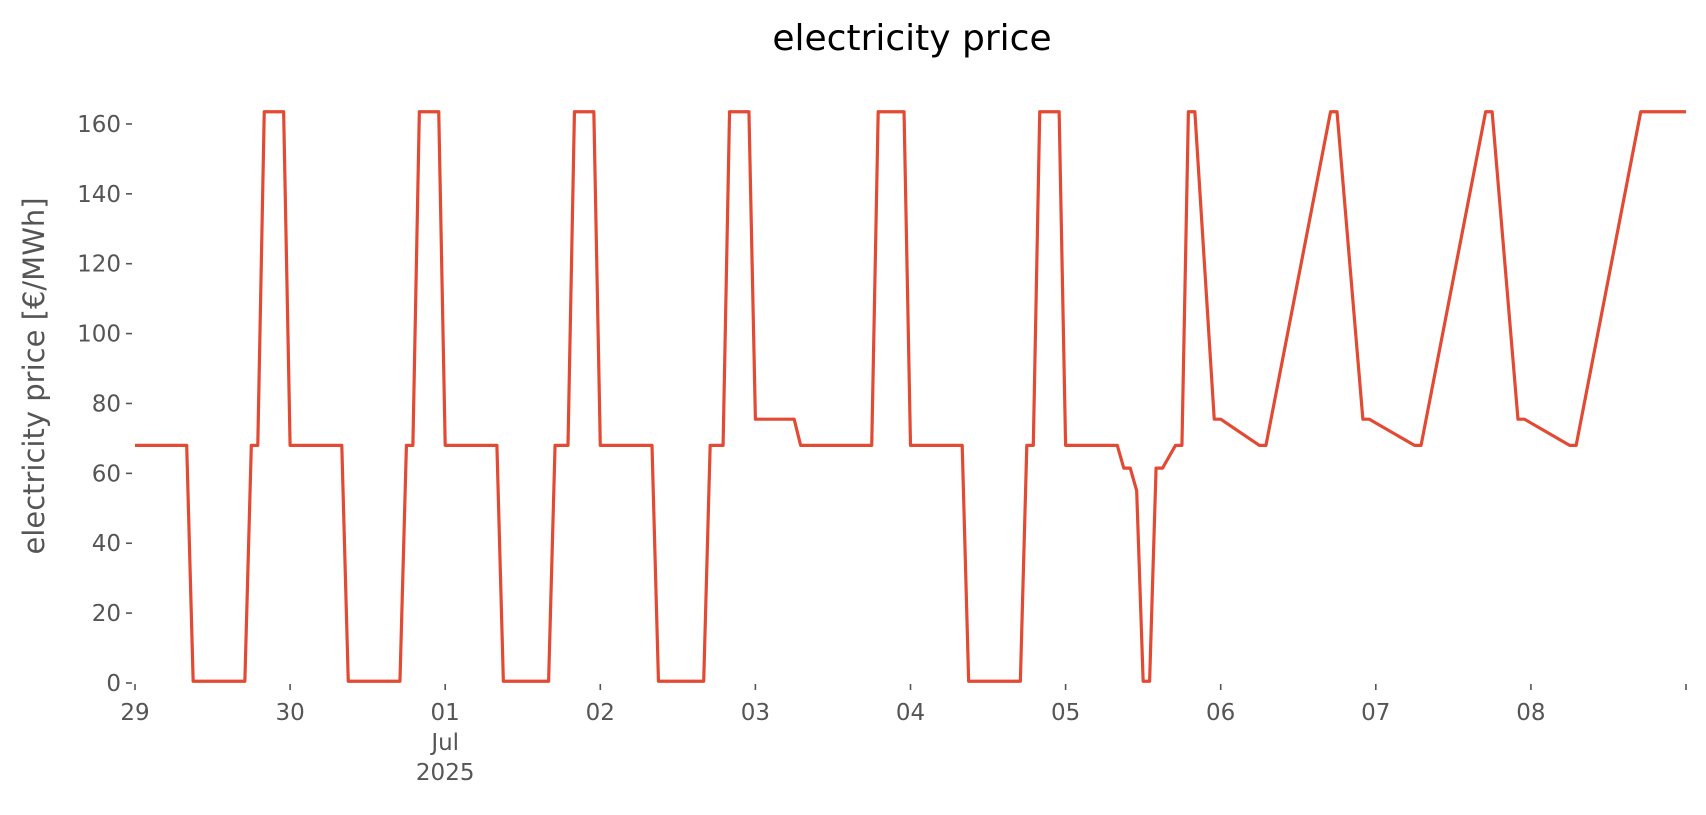 The image size is (1706, 815). I want to click on y-tick-label: 60, so click(106, 474).